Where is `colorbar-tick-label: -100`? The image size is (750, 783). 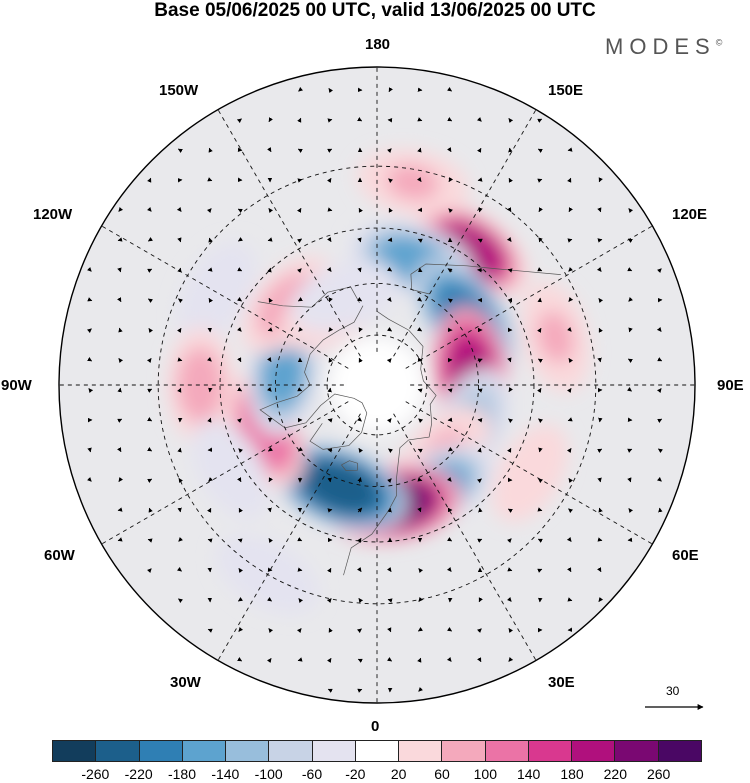
colorbar-tick-label: -100 is located at coordinates (268, 774).